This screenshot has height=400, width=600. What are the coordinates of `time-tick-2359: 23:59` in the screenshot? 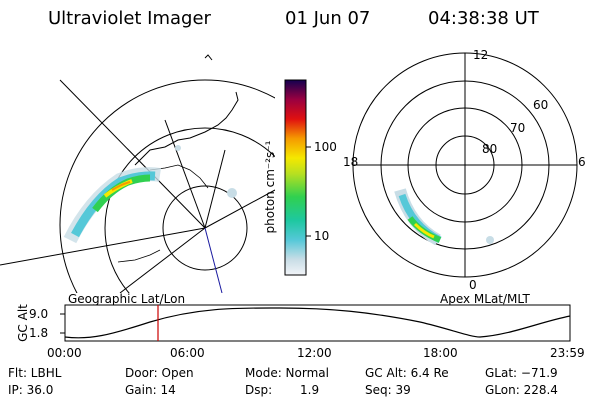 It's located at (567, 353).